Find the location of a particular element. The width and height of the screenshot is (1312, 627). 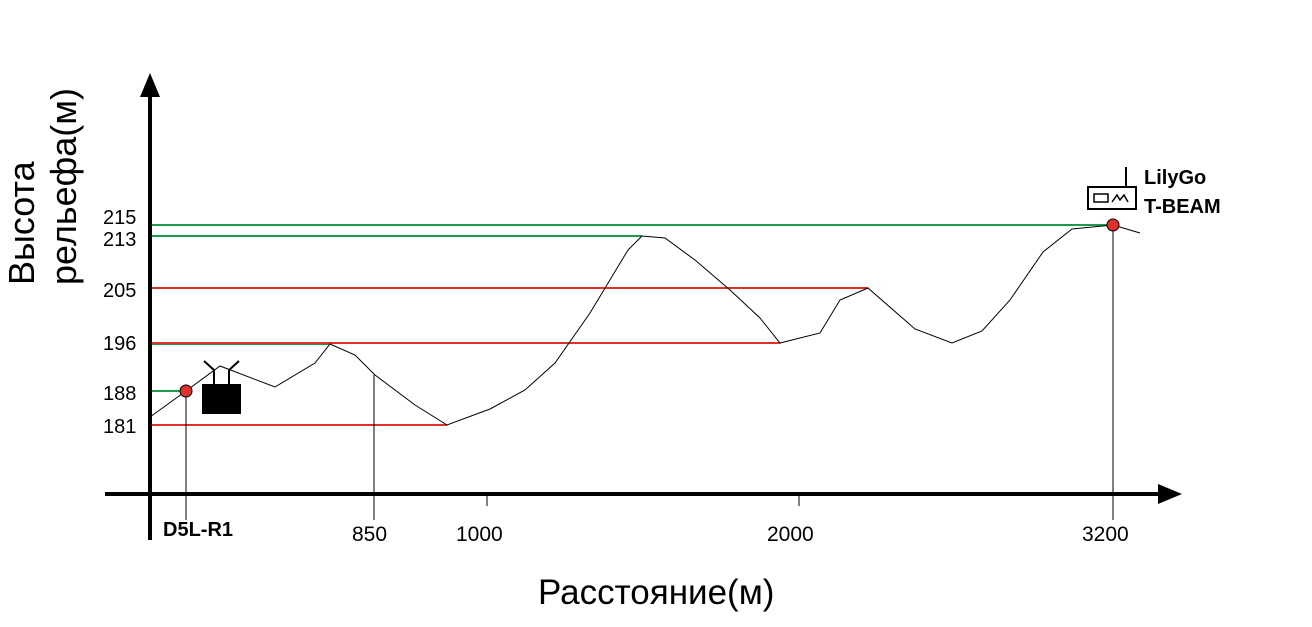

y-axis-label-line1: Высота is located at coordinates (21, 222).